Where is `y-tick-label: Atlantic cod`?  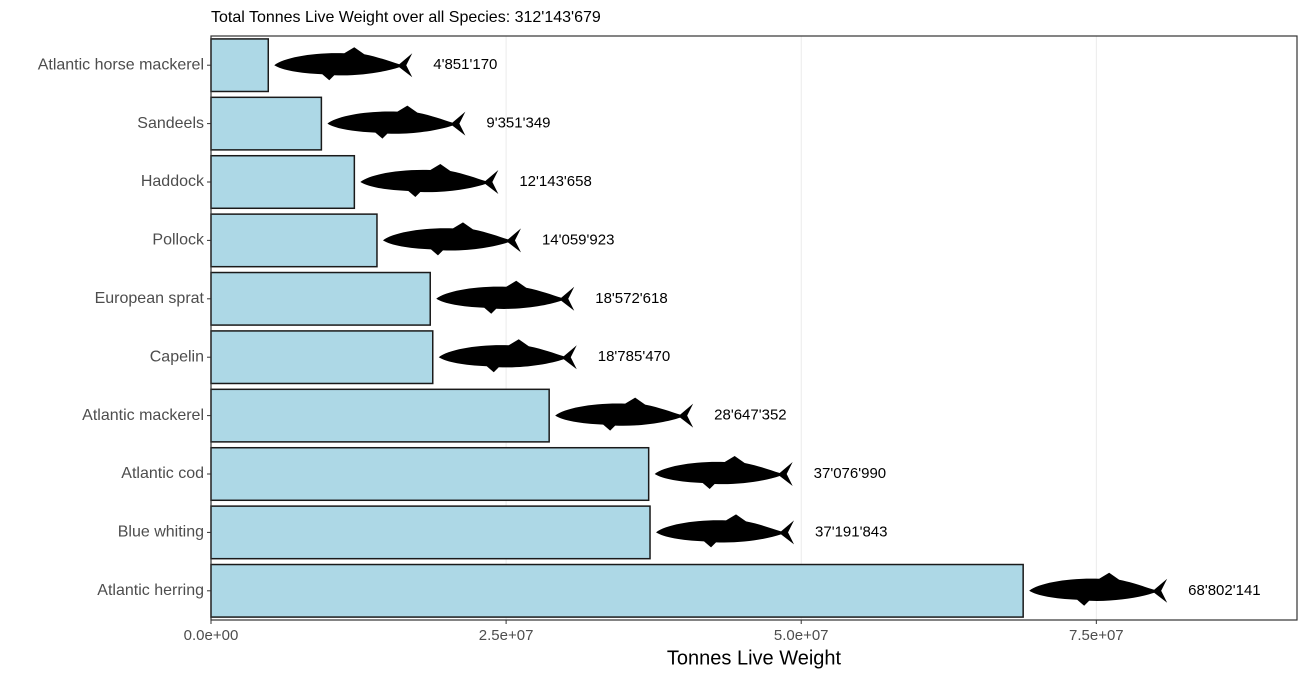 y-tick-label: Atlantic cod is located at coordinates (162, 473).